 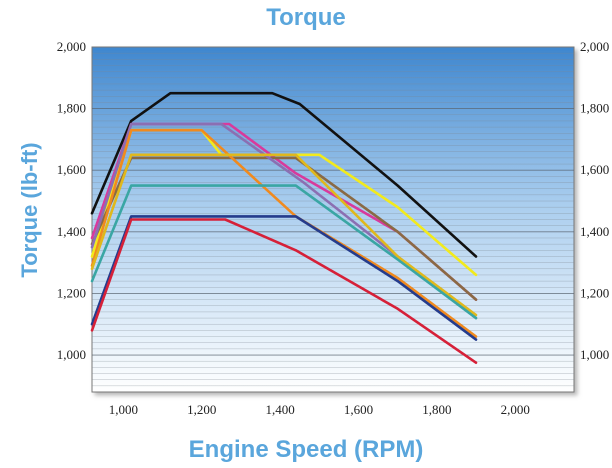 What do you see at coordinates (594, 354) in the screenshot?
I see `y-tick-label-right: 1,000` at bounding box center [594, 354].